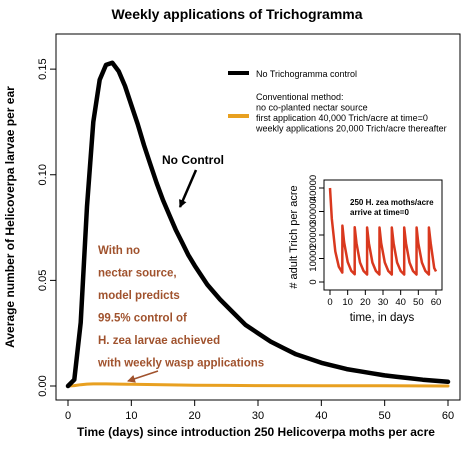 The image size is (474, 450). I want to click on inset-x-ticks: 0 10 20 30 40 50 60, so click(384, 299).